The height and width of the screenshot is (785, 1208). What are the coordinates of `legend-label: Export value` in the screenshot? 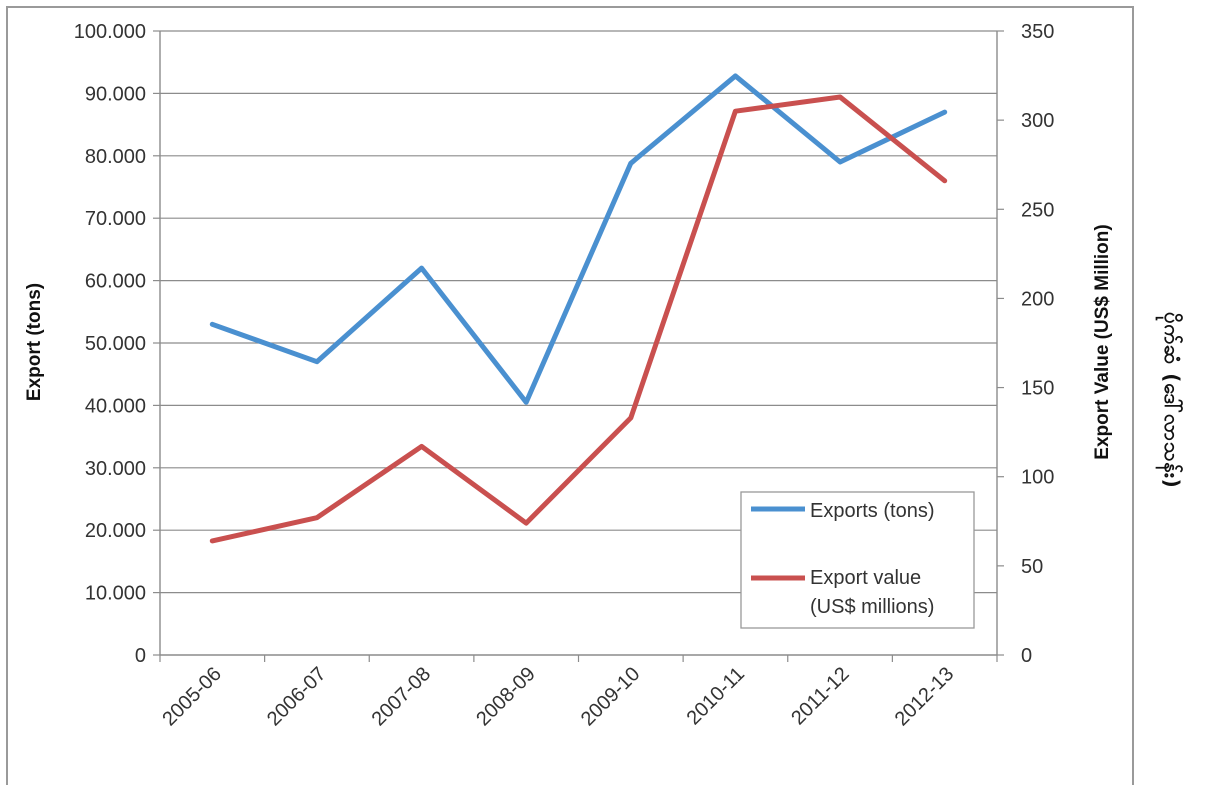 It's located at (865, 578).